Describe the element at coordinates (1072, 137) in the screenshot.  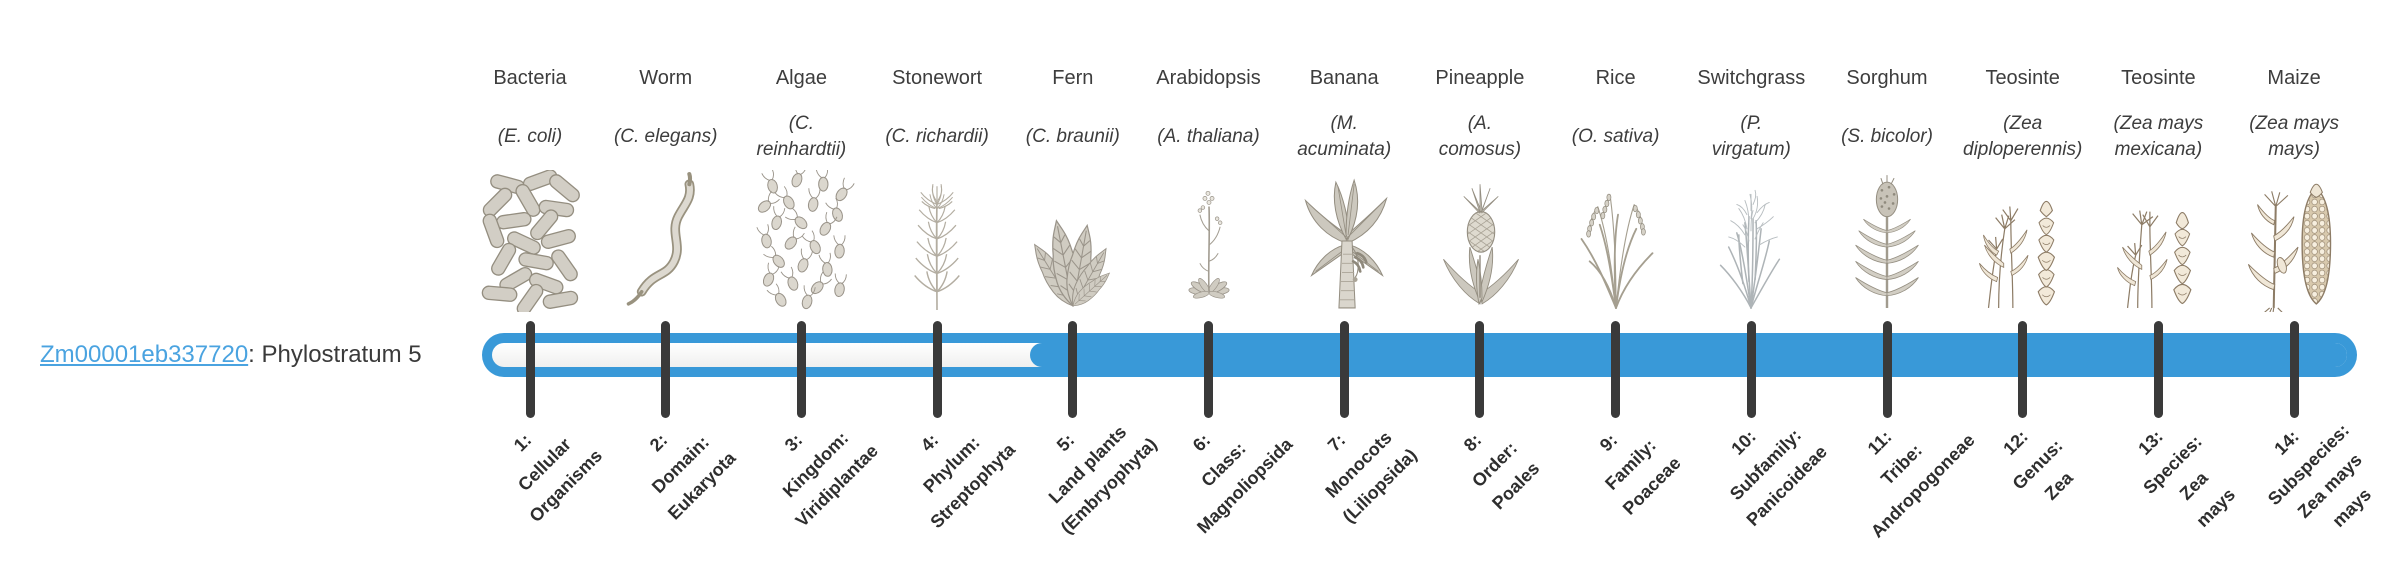
I see `organism-species: (C. braunii)` at that location.